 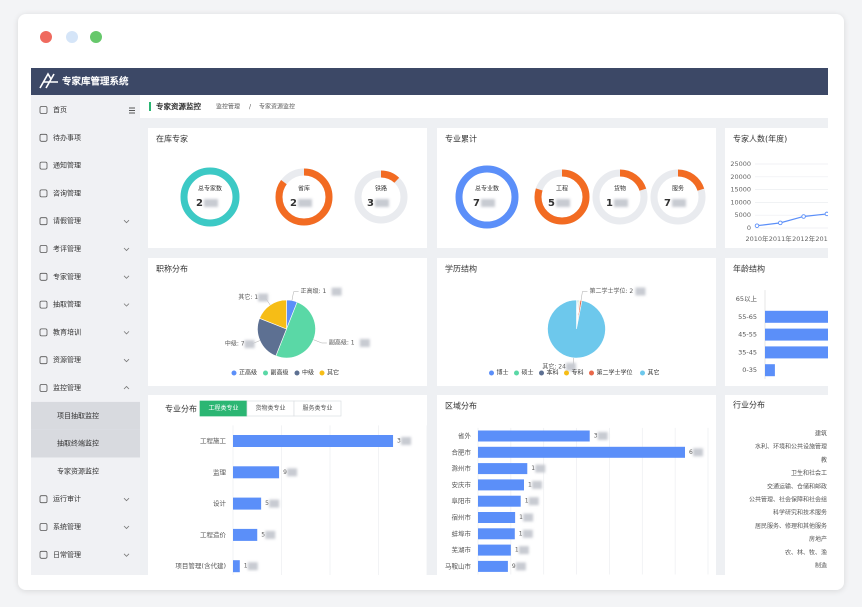 What do you see at coordinates (285, 472) in the screenshot?
I see `value-label: 9` at bounding box center [285, 472].